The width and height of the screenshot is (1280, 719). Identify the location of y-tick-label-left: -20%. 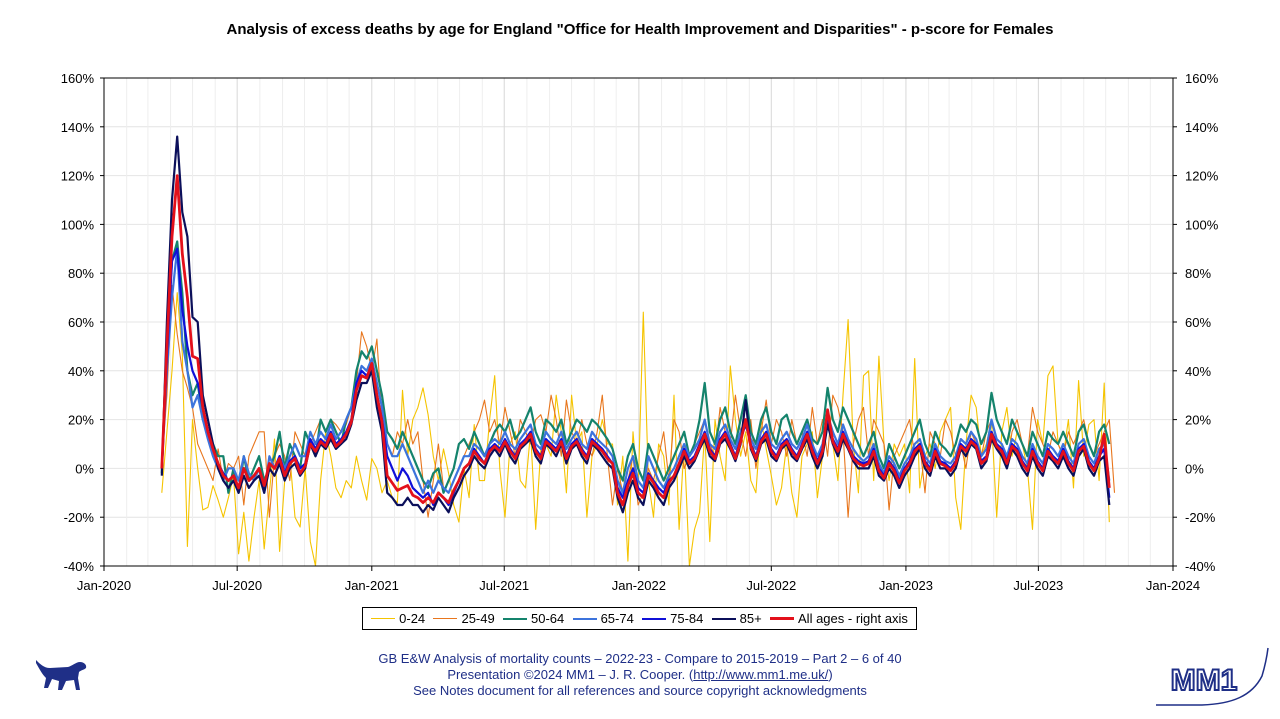
(79, 517).